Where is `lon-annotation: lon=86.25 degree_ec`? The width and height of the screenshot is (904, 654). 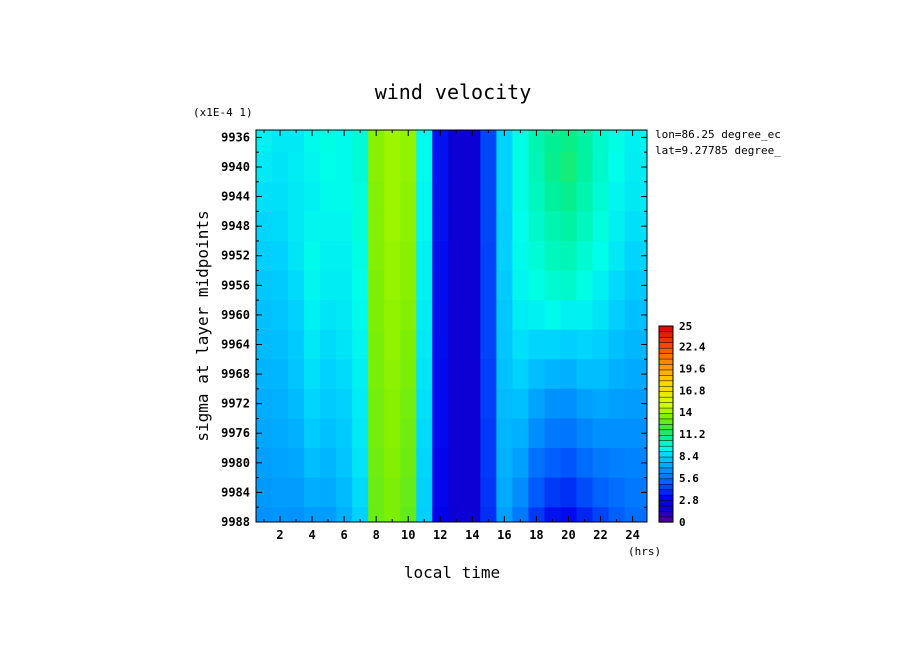 lon-annotation: lon=86.25 degree_ec is located at coordinates (718, 134).